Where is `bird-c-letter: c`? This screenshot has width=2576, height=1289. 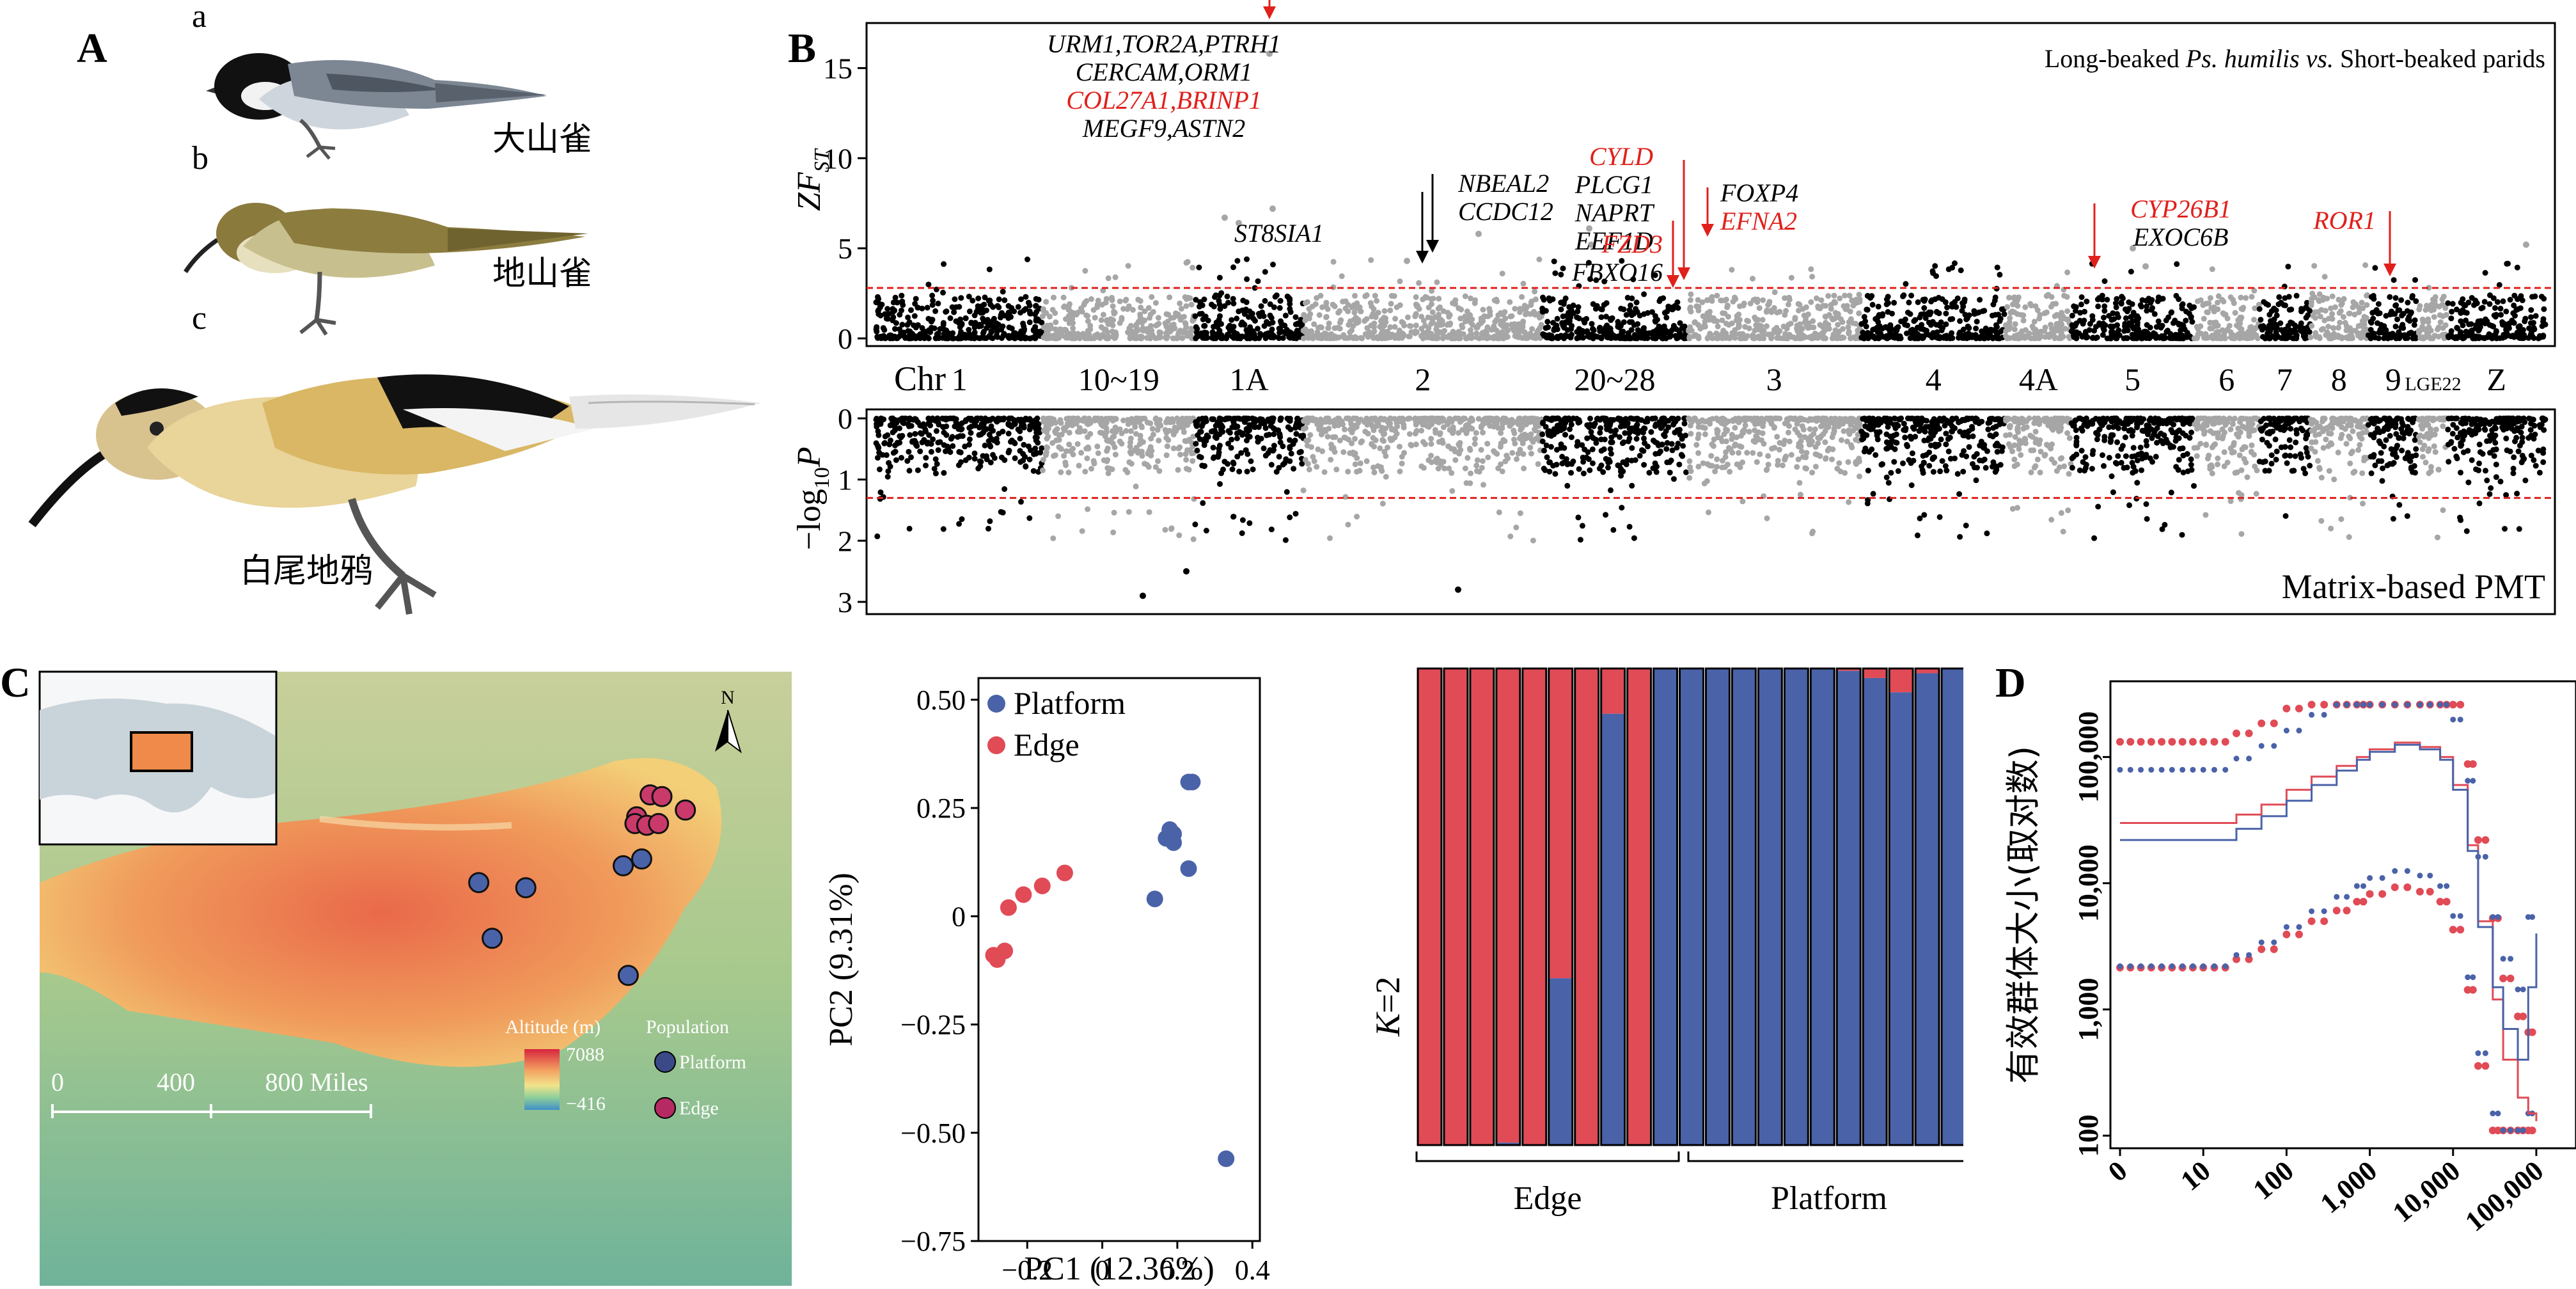
bird-c-letter: c is located at coordinates (199, 318).